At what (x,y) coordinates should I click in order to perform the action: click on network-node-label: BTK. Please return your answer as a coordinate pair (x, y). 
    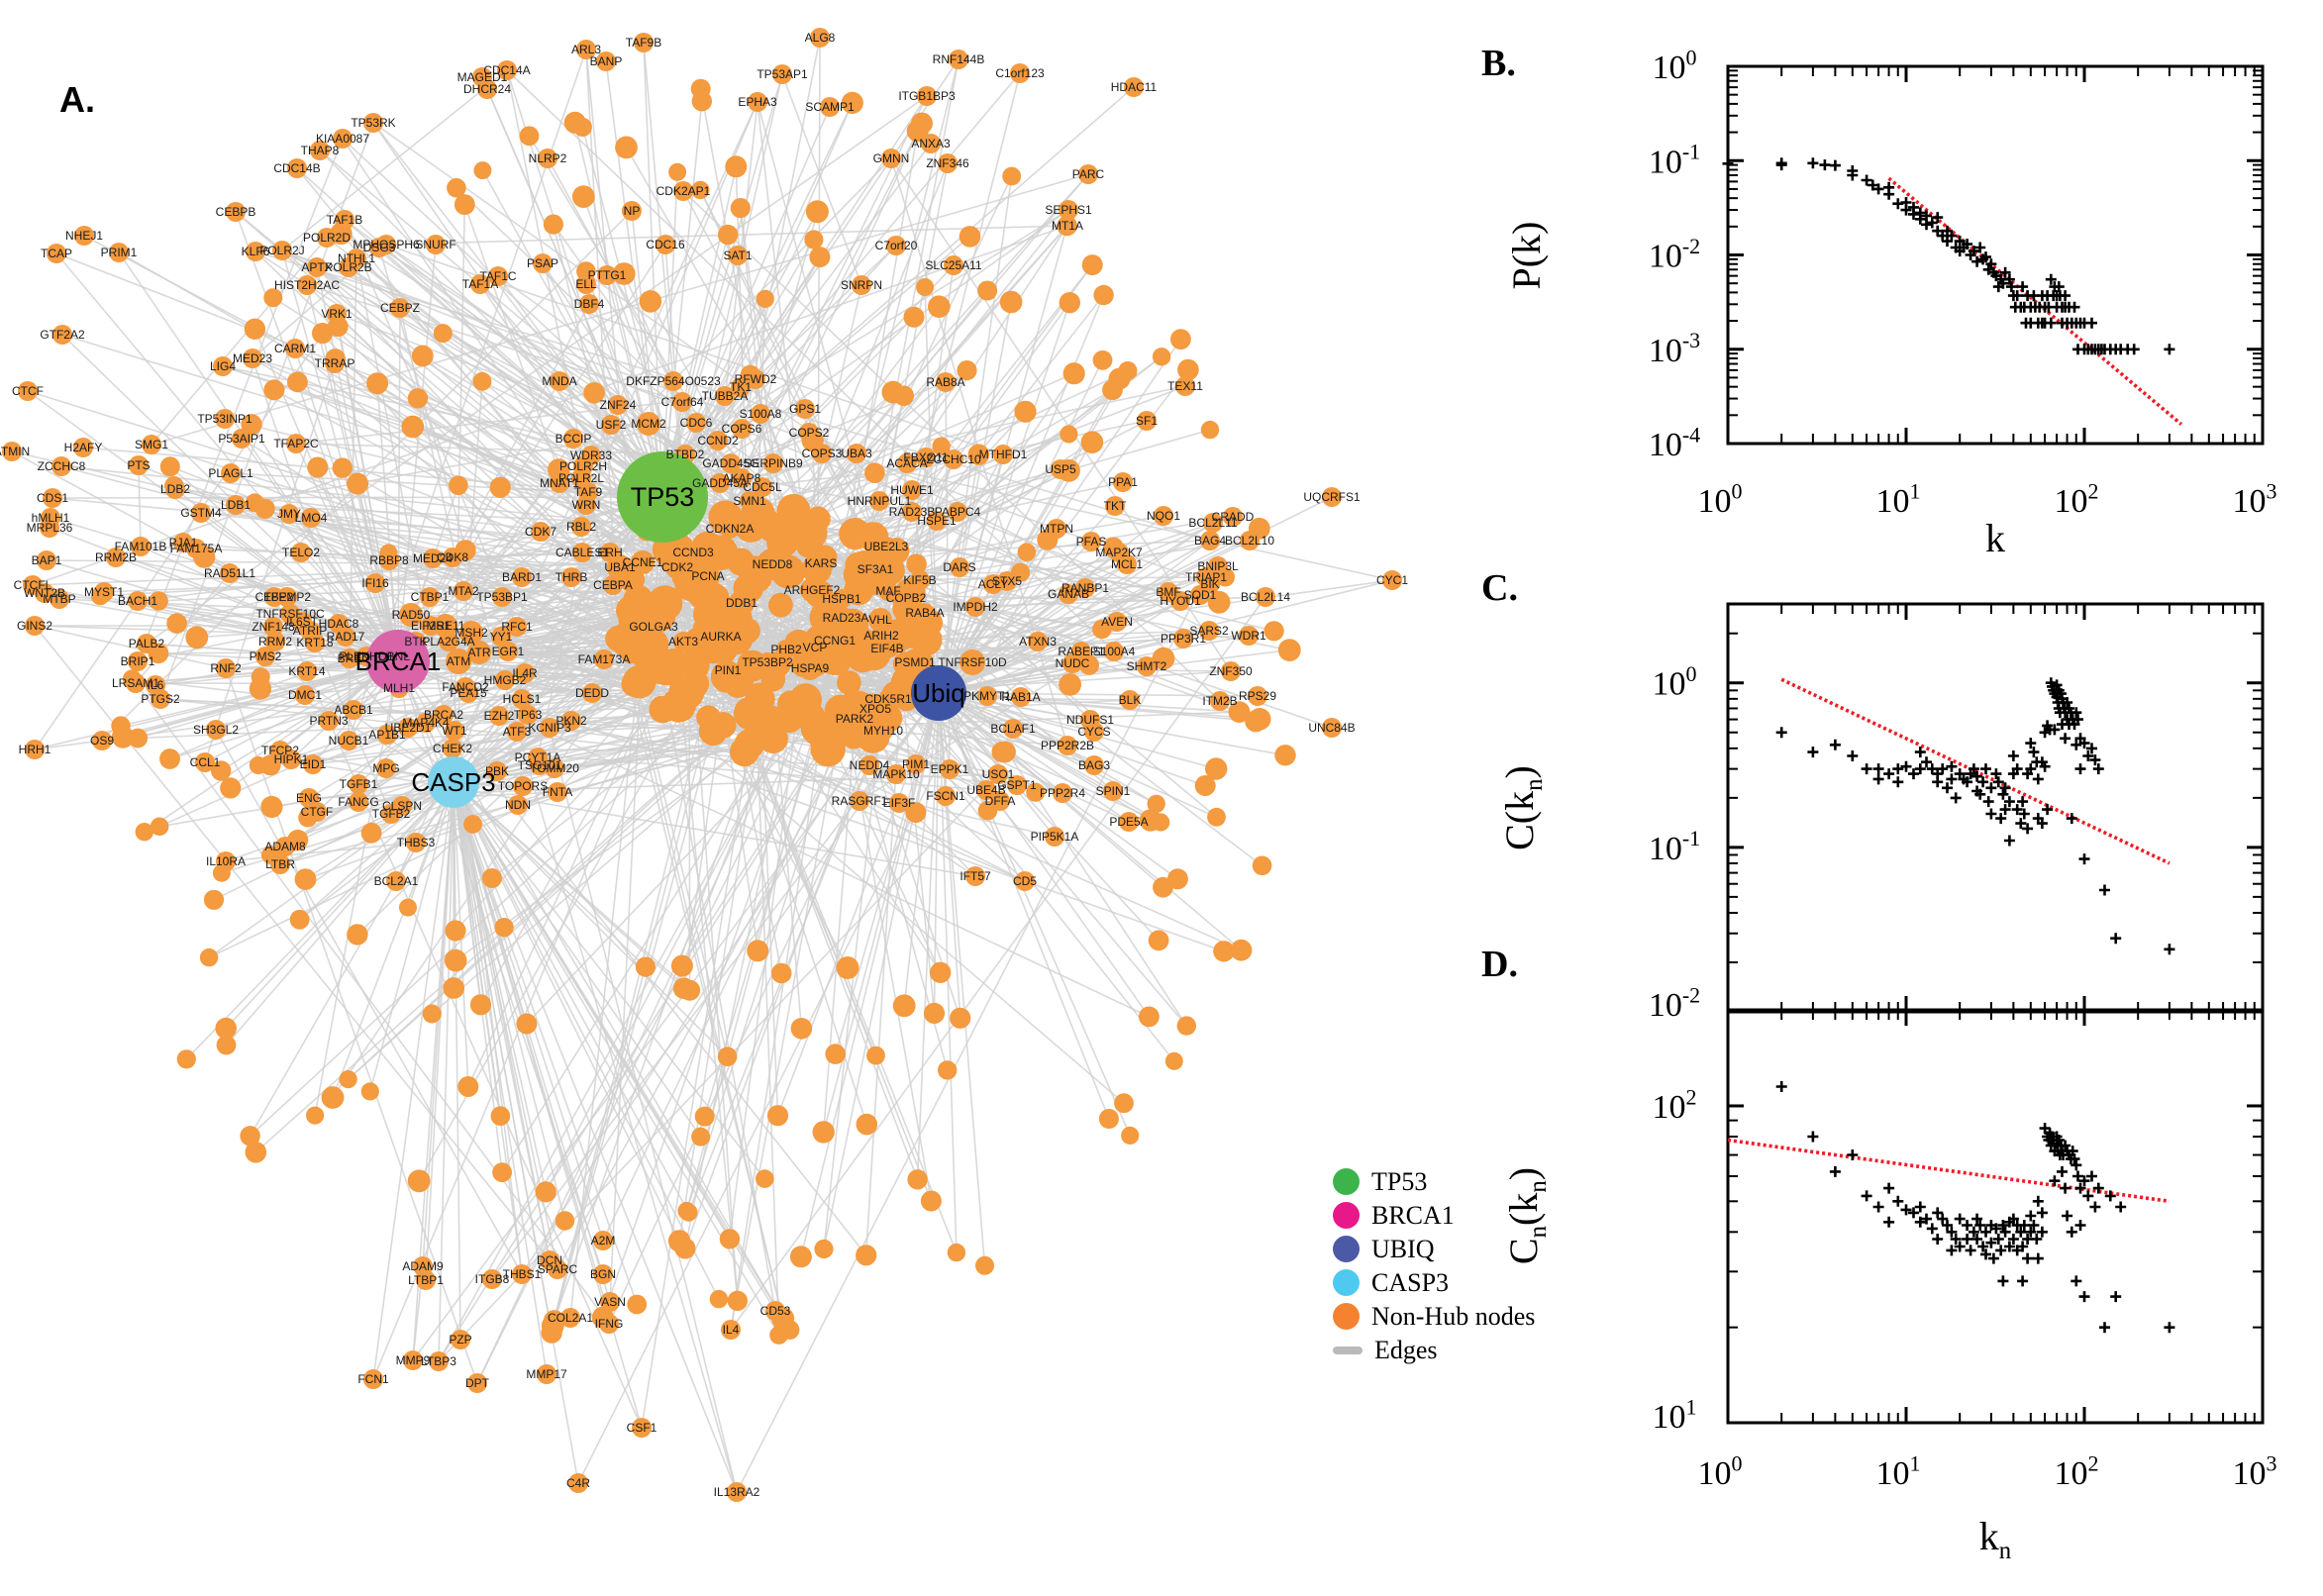
    Looking at the image, I should click on (416, 641).